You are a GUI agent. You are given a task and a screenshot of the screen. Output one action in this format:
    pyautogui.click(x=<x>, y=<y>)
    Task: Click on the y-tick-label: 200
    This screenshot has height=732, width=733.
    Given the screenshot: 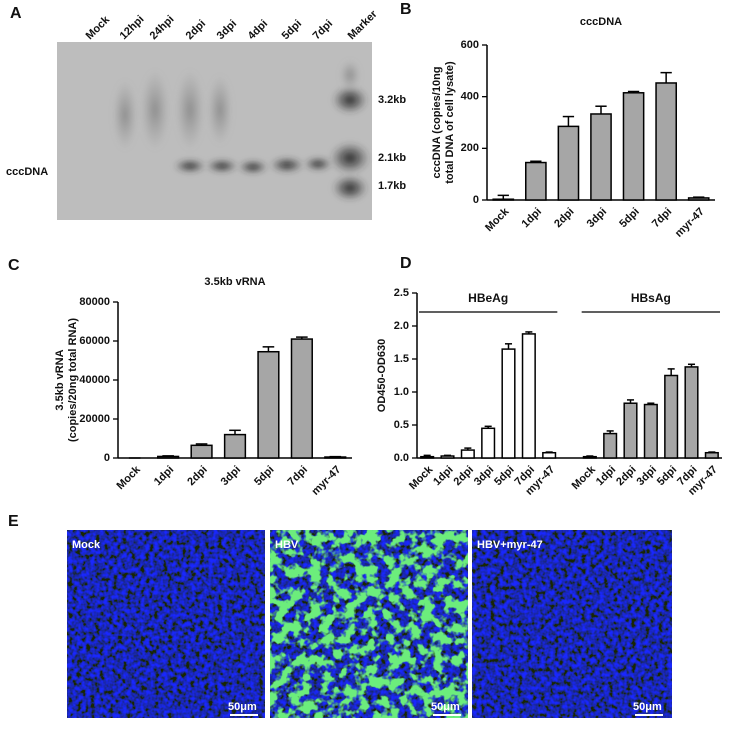 What is the action you would take?
    pyautogui.click(x=470, y=148)
    